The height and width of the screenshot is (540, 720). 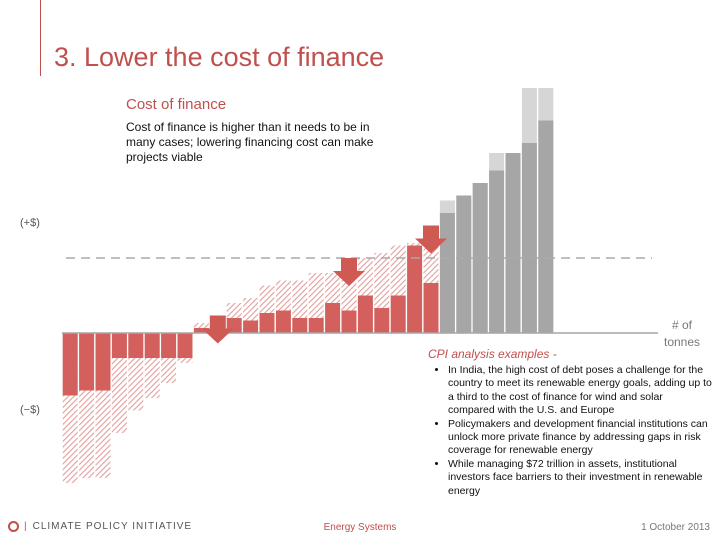 I want to click on x-axis-label: # of tonnes, so click(x=682, y=334).